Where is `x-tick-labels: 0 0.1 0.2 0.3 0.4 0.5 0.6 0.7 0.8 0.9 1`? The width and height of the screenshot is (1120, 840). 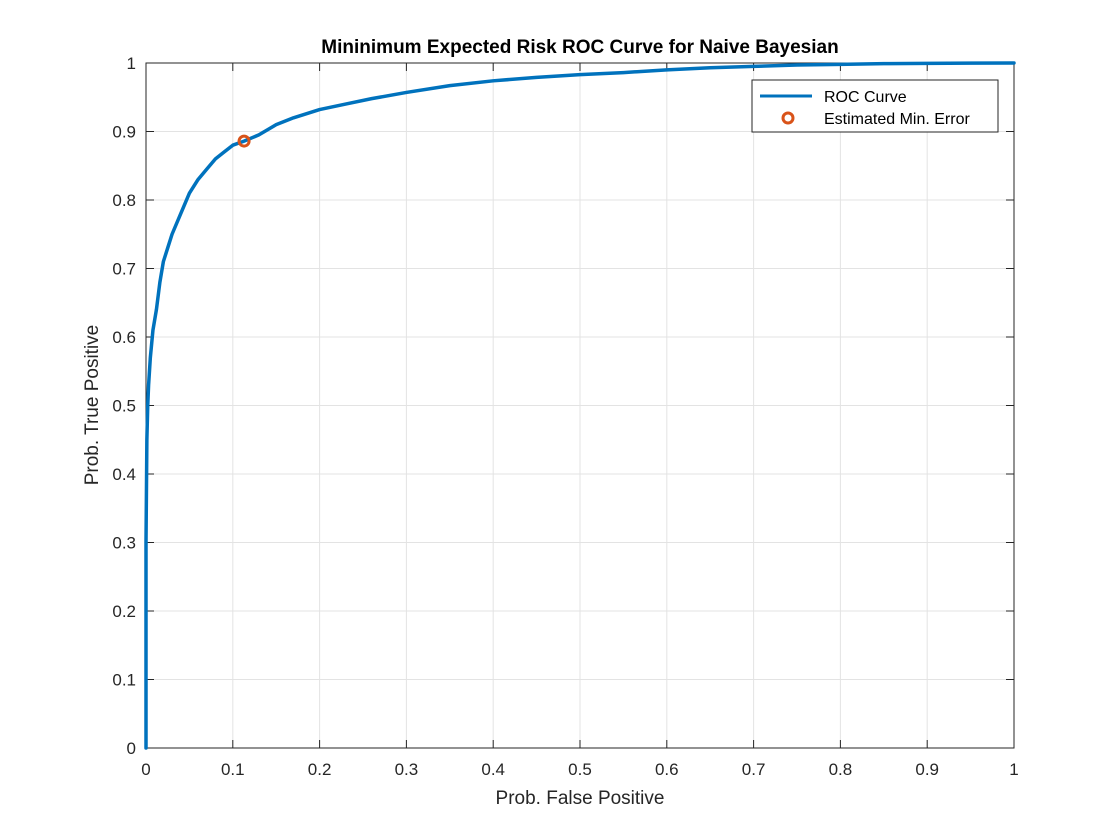 x-tick-labels: 0 0.1 0.2 0.3 0.4 0.5 0.6 0.7 0.8 0.9 1 is located at coordinates (579, 769).